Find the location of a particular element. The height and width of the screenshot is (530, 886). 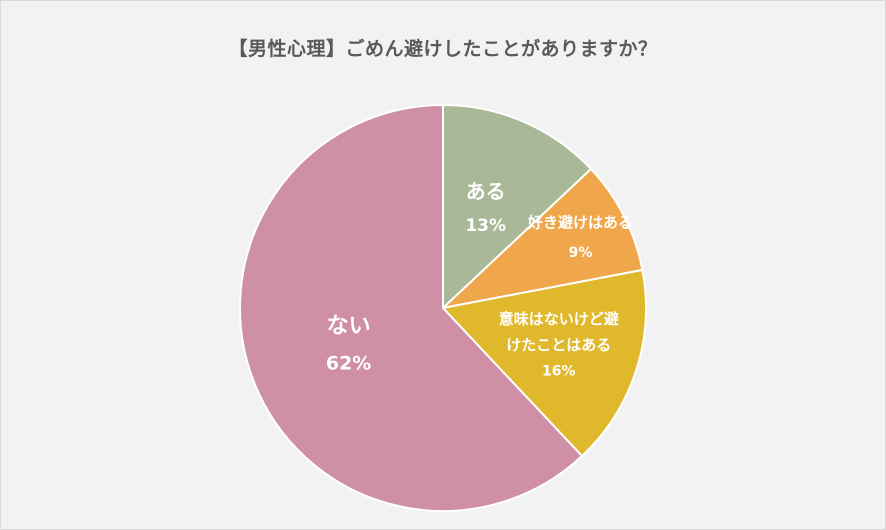

chart-title: 【男性心理】ごめん避けしたことがありますか？ is located at coordinates (443, 49).